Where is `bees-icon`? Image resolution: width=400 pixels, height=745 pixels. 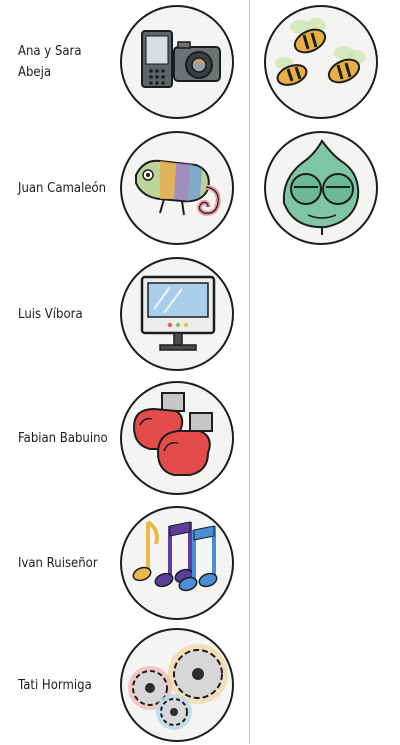
bees-icon is located at coordinates (320, 52).